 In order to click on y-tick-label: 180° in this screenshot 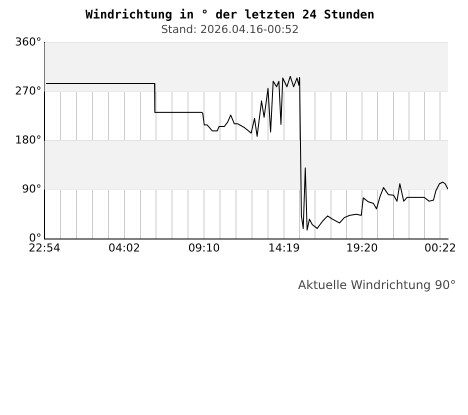, I will do `click(28, 140)`.